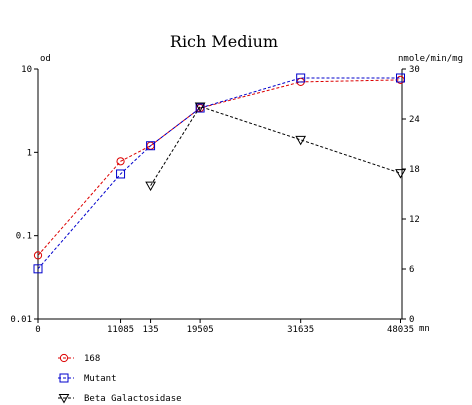 The width and height of the screenshot is (472, 405). Describe the element at coordinates (120, 330) in the screenshot. I see `x-tick-label: 11085` at that location.